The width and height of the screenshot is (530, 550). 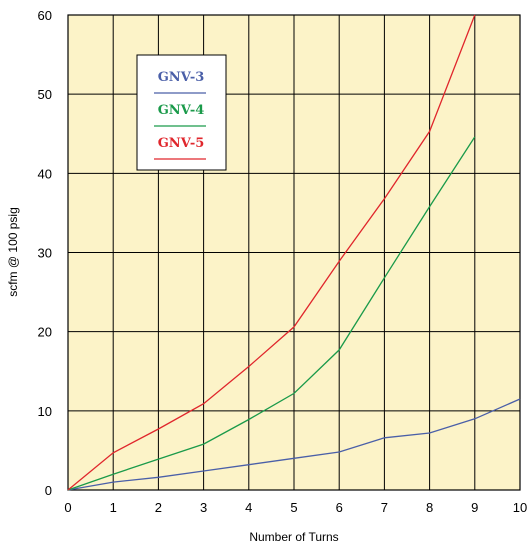 What do you see at coordinates (67, 507) in the screenshot?
I see `x-tick-label: 0` at bounding box center [67, 507].